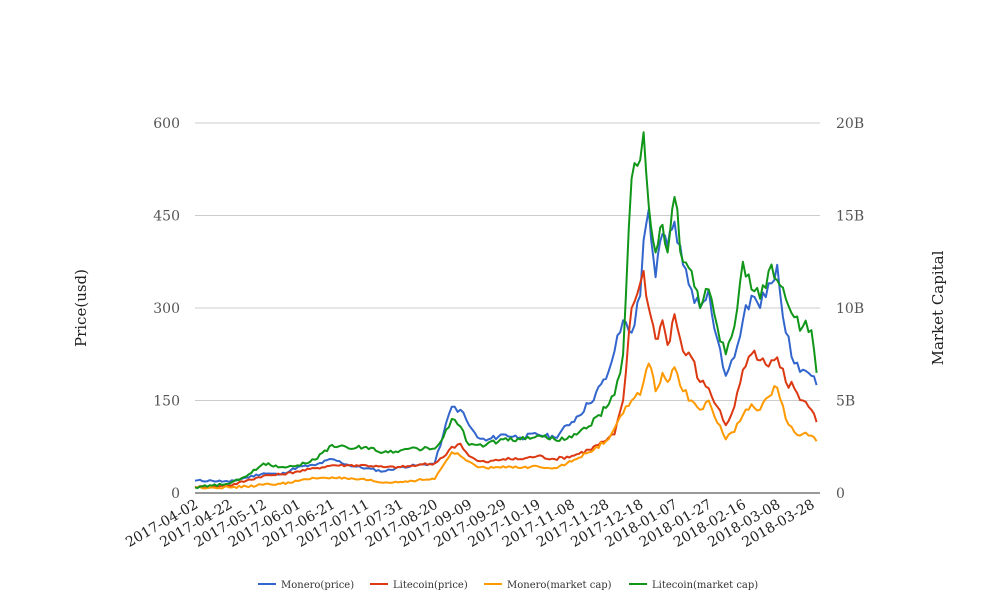 The height and width of the screenshot is (616, 1008). I want to click on legend-item: Litecoin(price), so click(419, 585).